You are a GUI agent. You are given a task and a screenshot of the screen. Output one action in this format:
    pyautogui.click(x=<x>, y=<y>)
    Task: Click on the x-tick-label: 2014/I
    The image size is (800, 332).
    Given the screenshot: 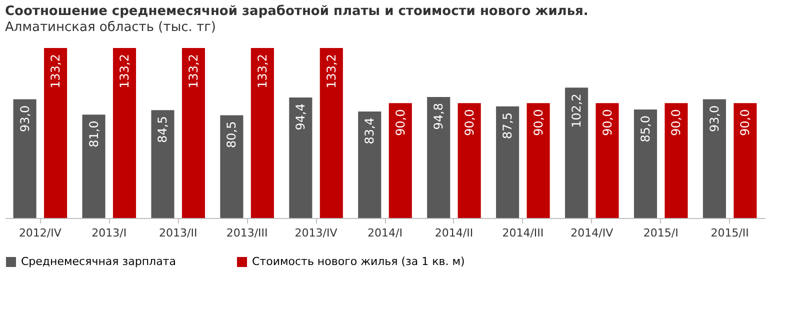 What is the action you would take?
    pyautogui.click(x=385, y=233)
    